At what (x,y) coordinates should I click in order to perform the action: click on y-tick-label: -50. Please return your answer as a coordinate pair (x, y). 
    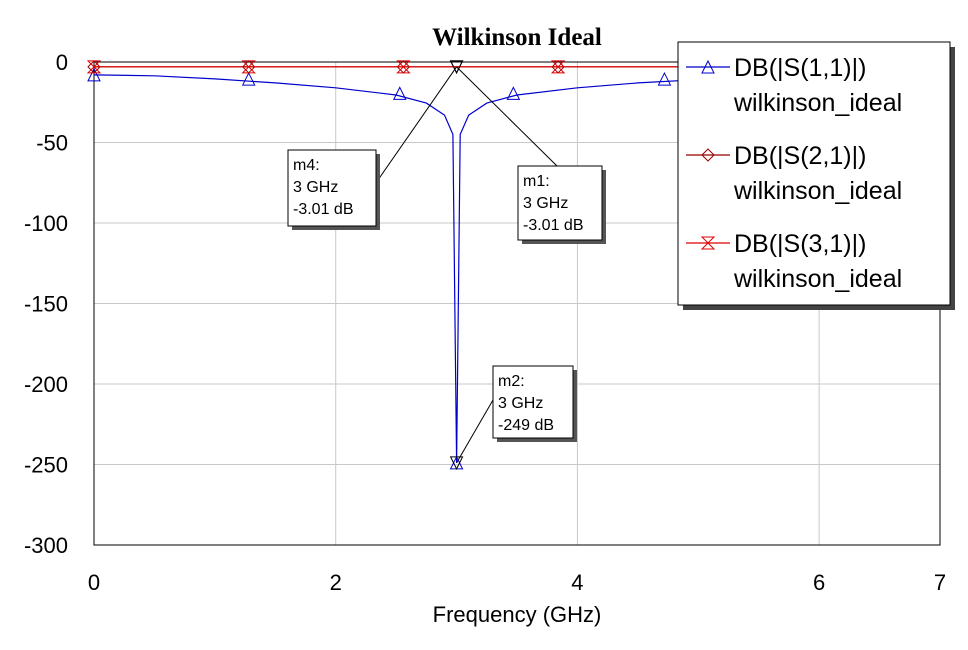
    Looking at the image, I should click on (52, 143).